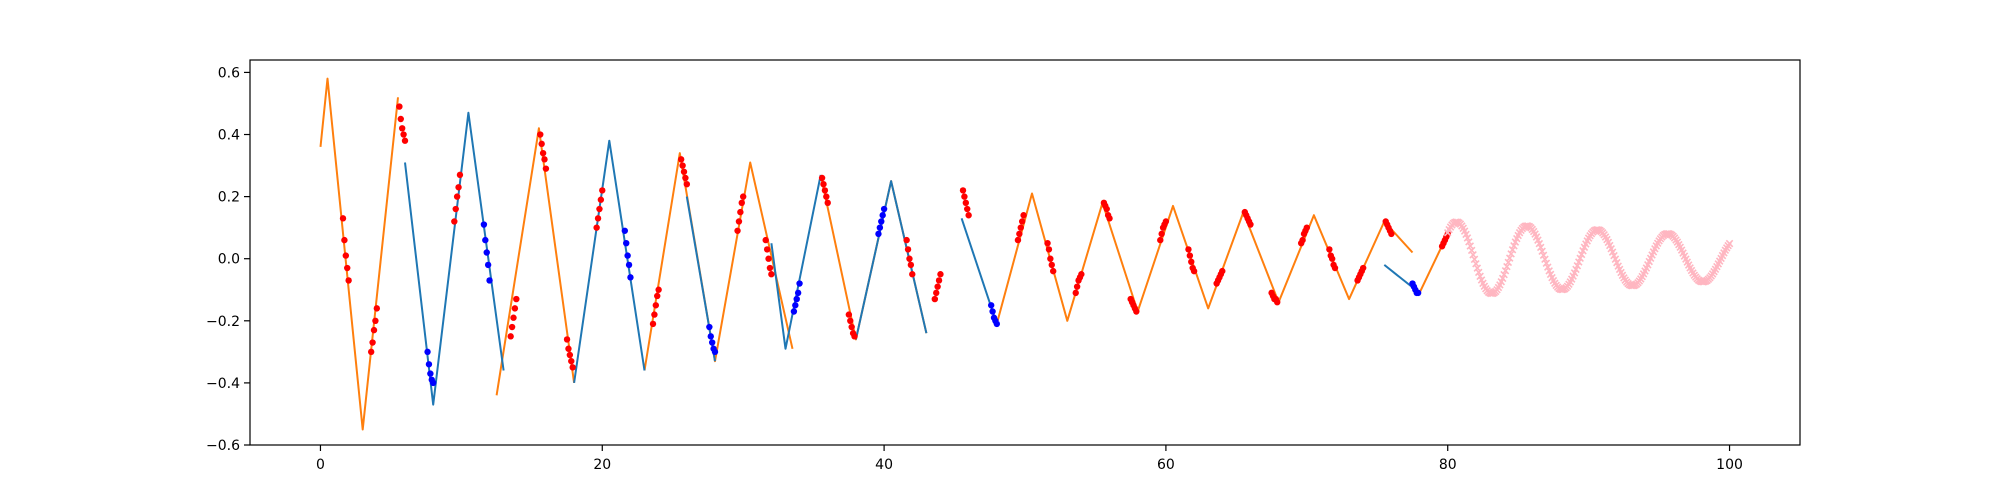 The height and width of the screenshot is (500, 2000). What do you see at coordinates (223, 384) in the screenshot?
I see `y-tick-label-1: −0.4` at bounding box center [223, 384].